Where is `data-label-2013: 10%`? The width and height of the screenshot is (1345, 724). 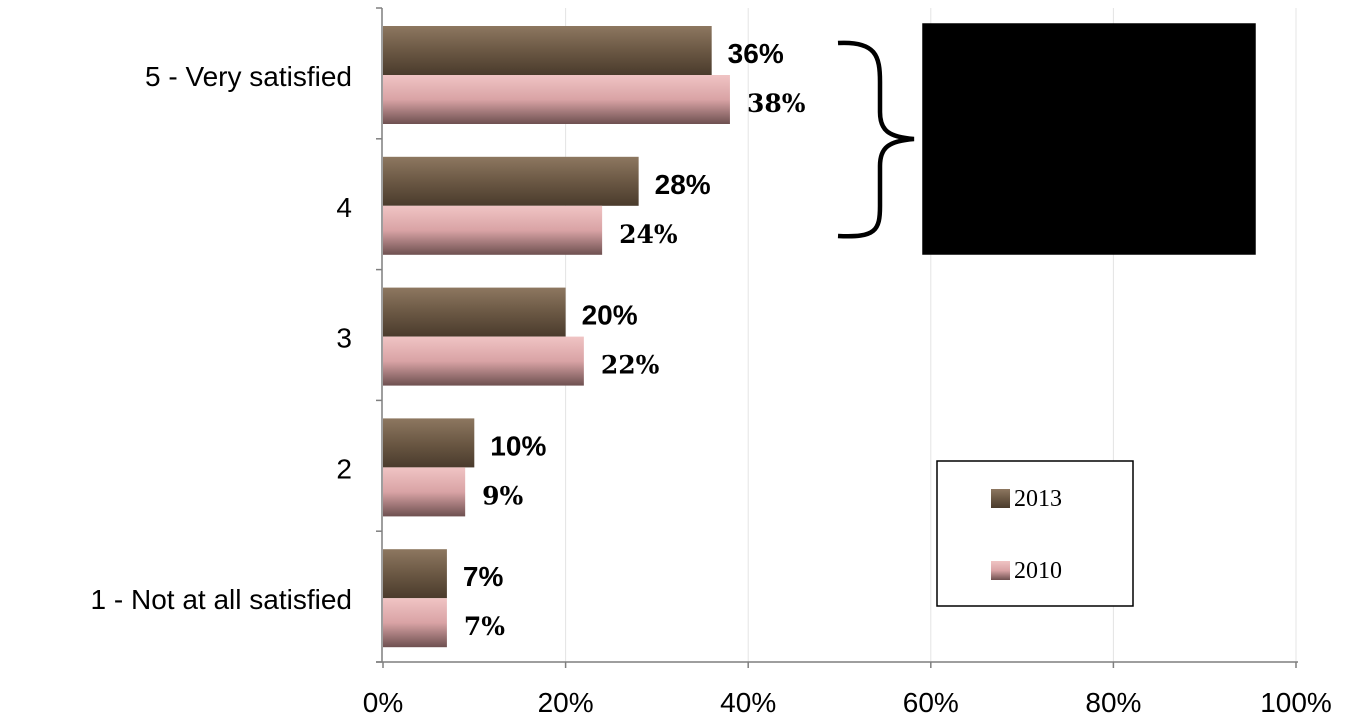
data-label-2013: 10% is located at coordinates (518, 445).